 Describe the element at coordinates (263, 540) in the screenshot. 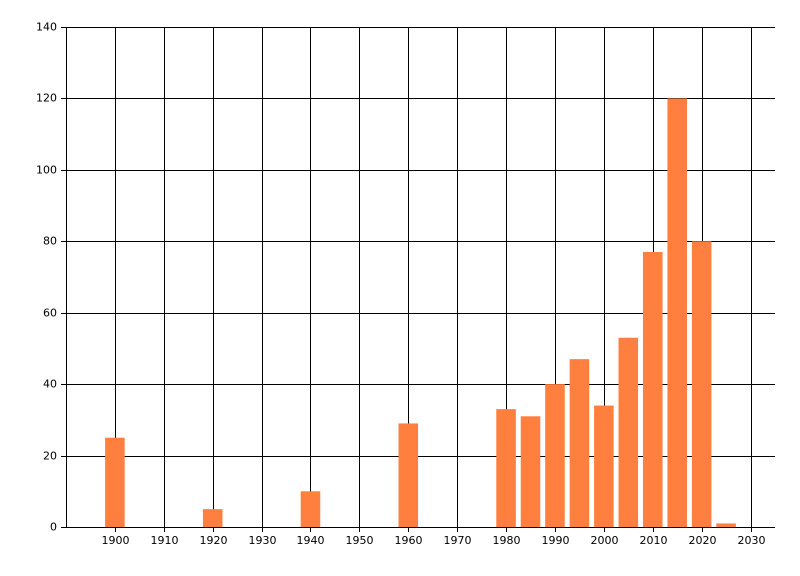

I see `x-tick-label: 1930` at that location.